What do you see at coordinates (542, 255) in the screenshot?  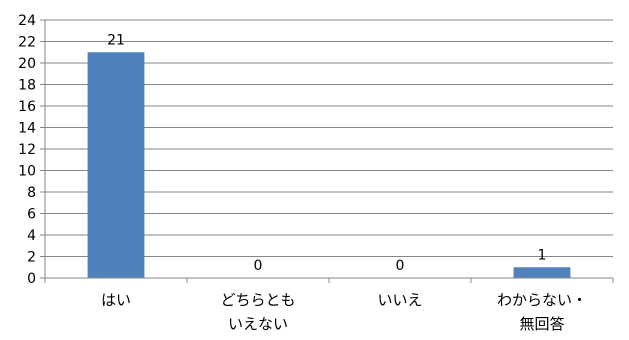 I see `data-label: 1` at bounding box center [542, 255].